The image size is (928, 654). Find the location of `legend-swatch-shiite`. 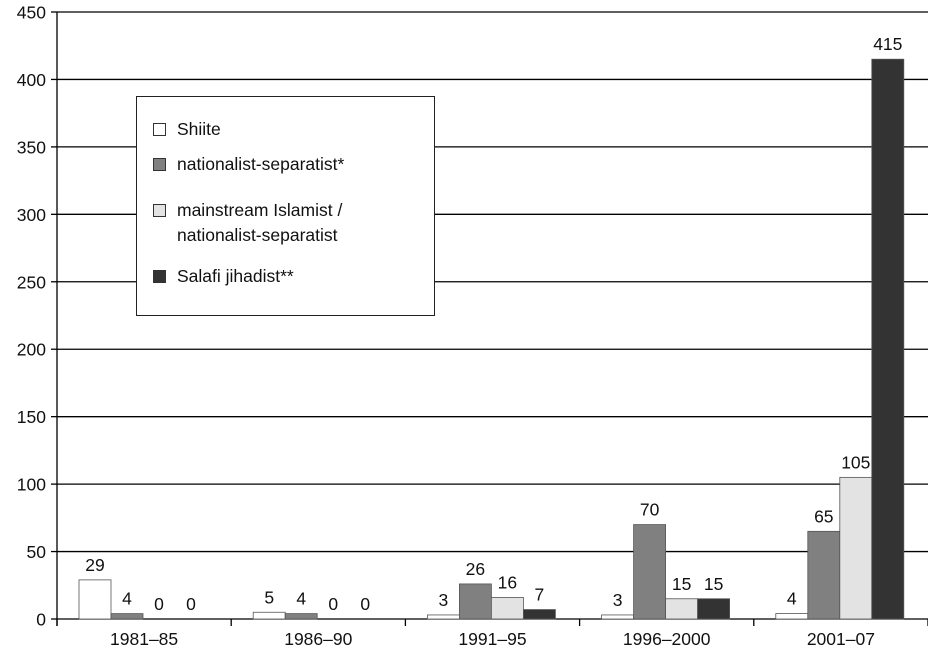

legend-swatch-shiite is located at coordinates (159, 129).